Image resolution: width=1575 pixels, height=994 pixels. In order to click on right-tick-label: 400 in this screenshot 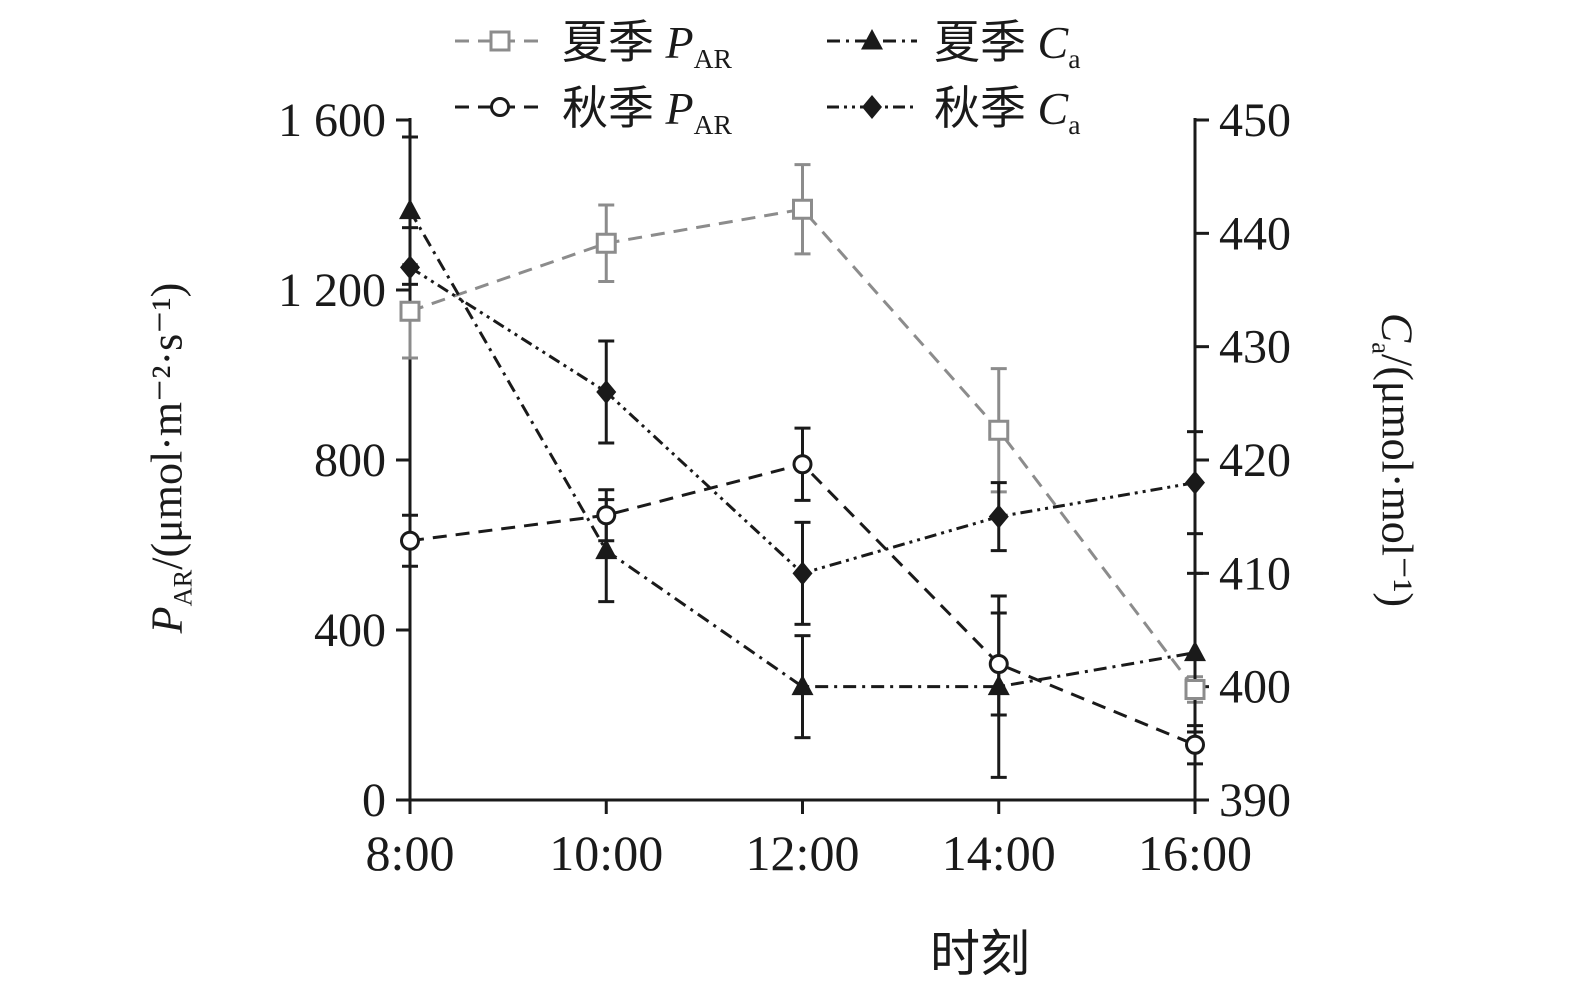, I will do `click(1255, 687)`.